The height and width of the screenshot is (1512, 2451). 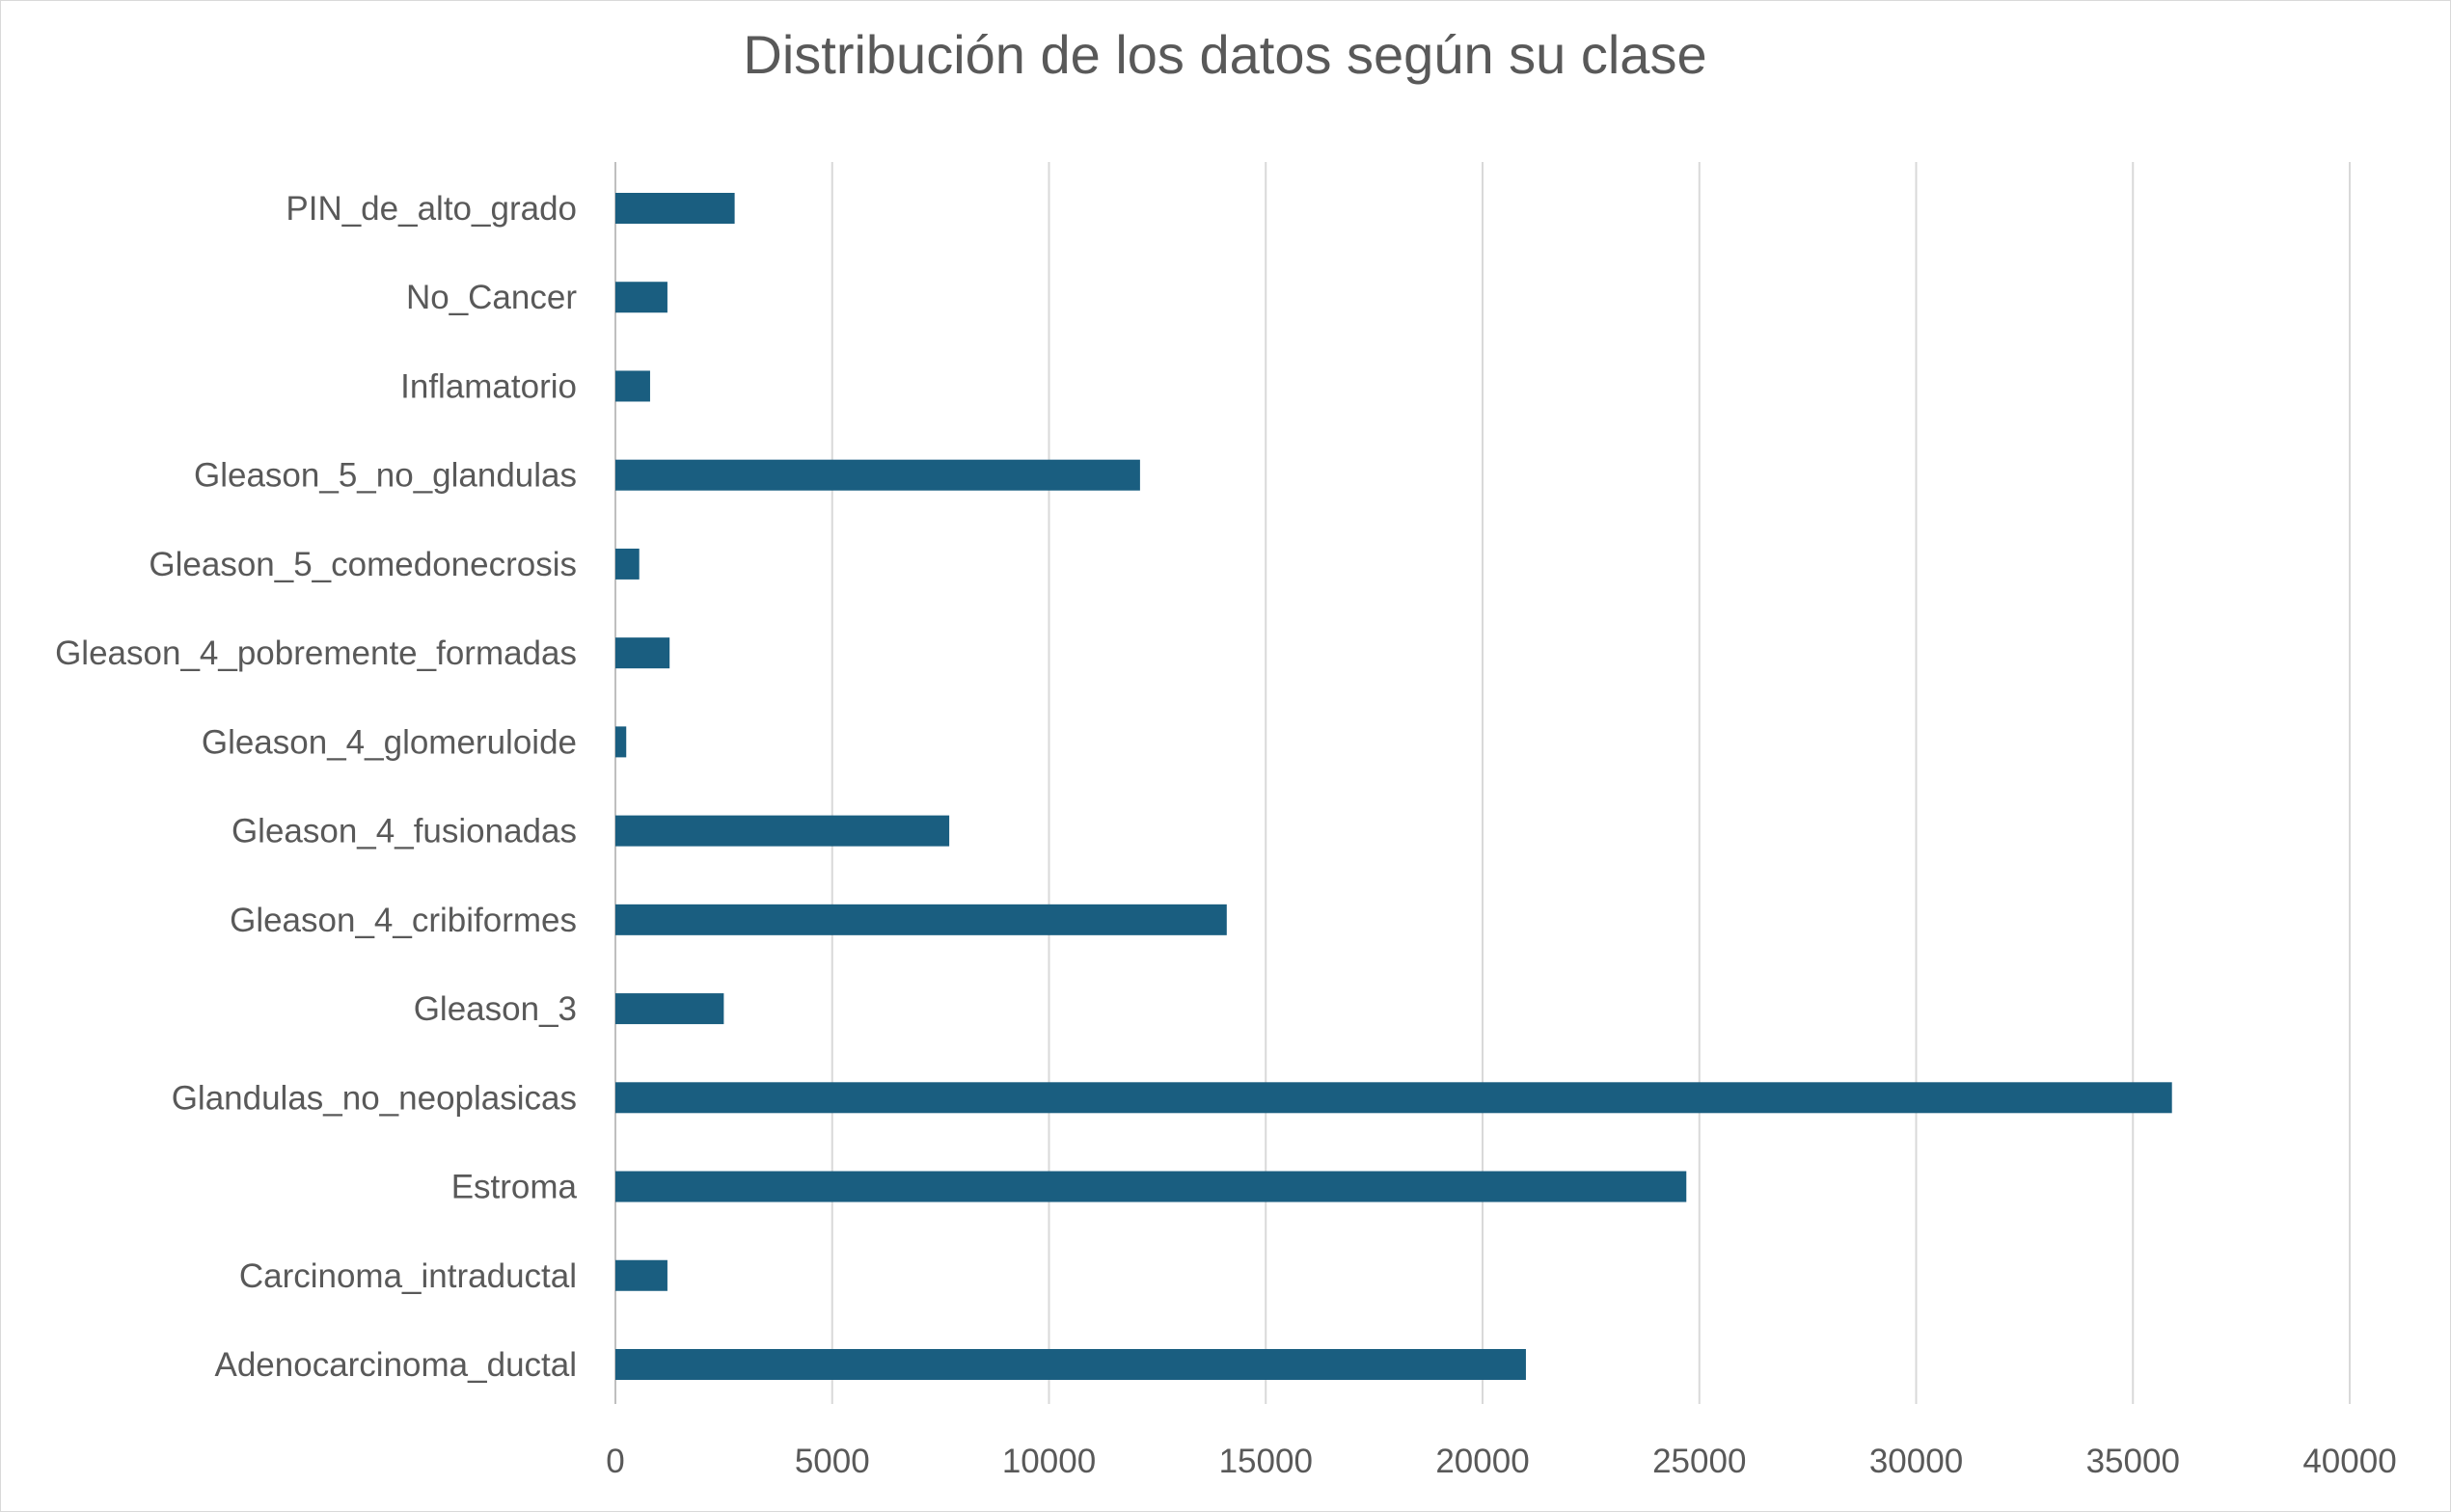 What do you see at coordinates (316, 653) in the screenshot?
I see `category-label: Gleason_4_pobremente_formadas` at bounding box center [316, 653].